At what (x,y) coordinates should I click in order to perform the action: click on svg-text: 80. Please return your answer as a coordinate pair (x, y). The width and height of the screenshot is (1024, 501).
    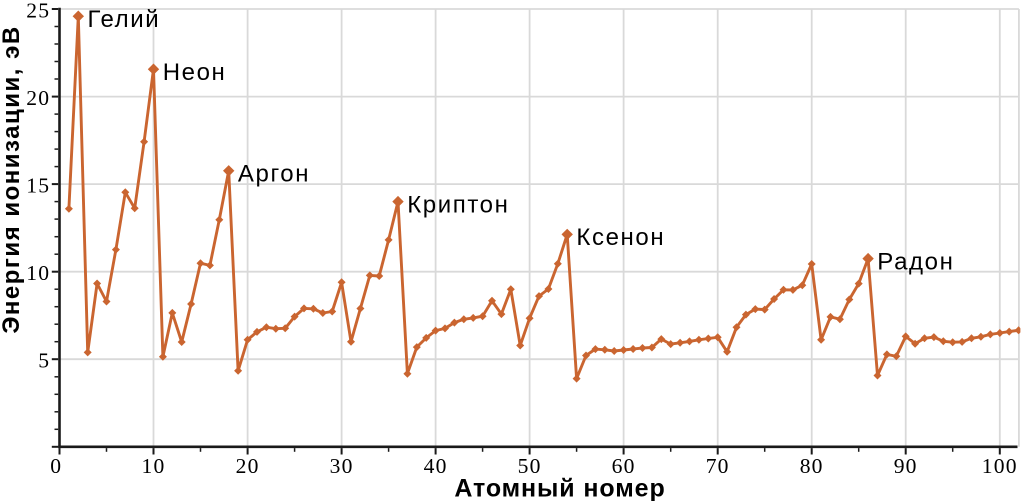
    Looking at the image, I should click on (812, 466).